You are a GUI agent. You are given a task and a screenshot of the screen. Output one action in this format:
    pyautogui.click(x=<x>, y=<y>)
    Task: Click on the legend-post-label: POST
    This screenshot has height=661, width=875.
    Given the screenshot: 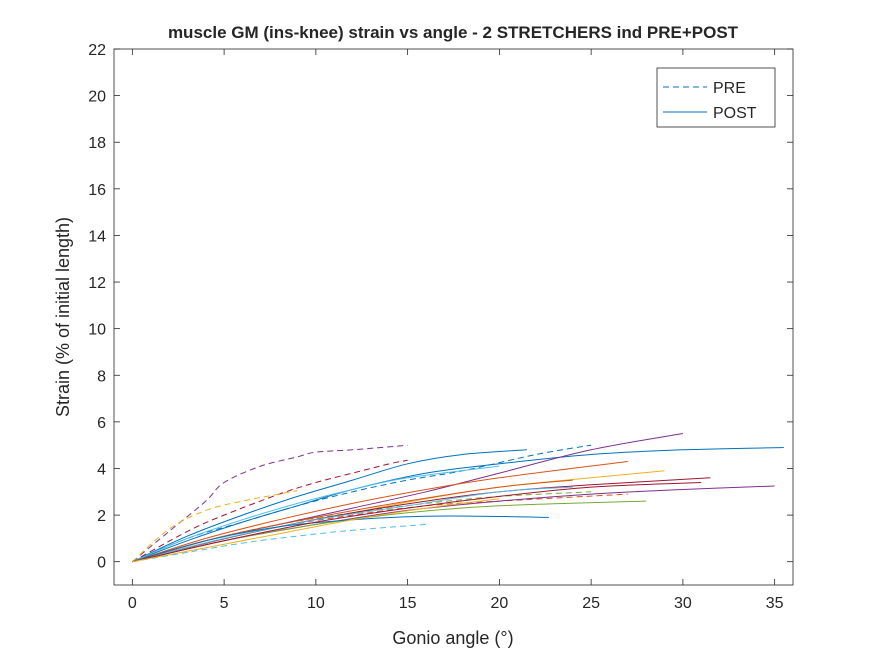 What is the action you would take?
    pyautogui.click(x=735, y=113)
    